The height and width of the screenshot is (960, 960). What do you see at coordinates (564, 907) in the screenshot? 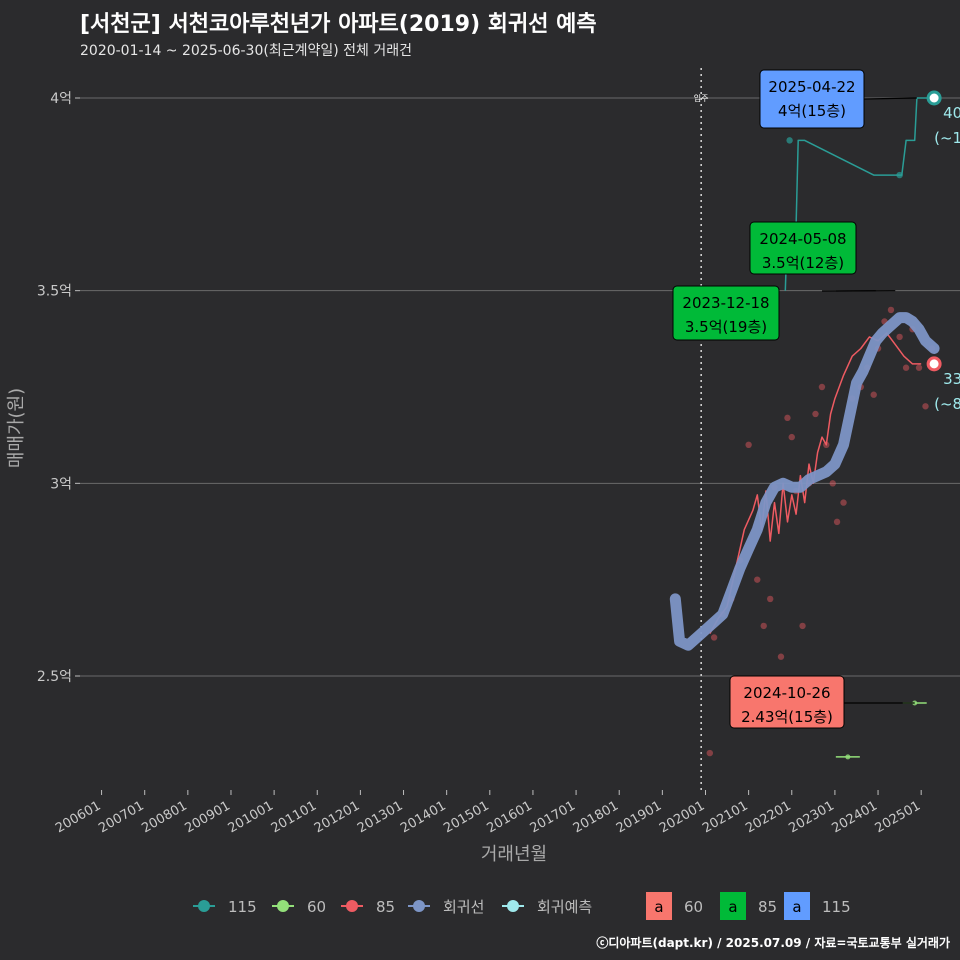
I see `legend-label: 회귀예측` at bounding box center [564, 907].